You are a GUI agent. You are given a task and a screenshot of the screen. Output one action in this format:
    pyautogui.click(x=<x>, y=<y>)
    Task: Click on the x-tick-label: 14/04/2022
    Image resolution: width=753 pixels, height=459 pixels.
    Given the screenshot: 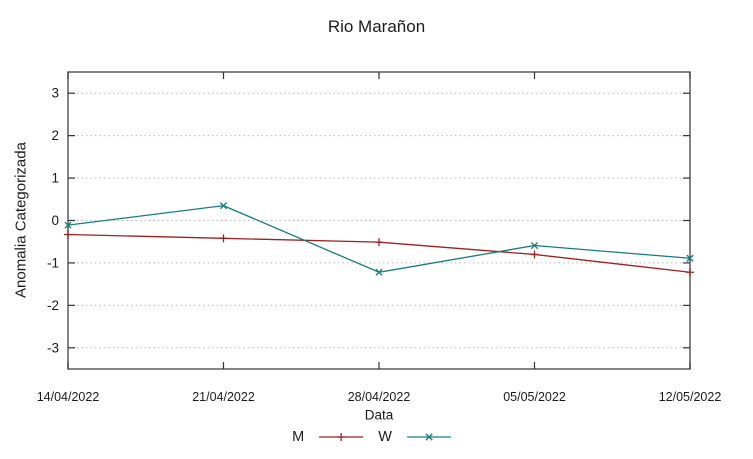 What is the action you would take?
    pyautogui.click(x=68, y=397)
    